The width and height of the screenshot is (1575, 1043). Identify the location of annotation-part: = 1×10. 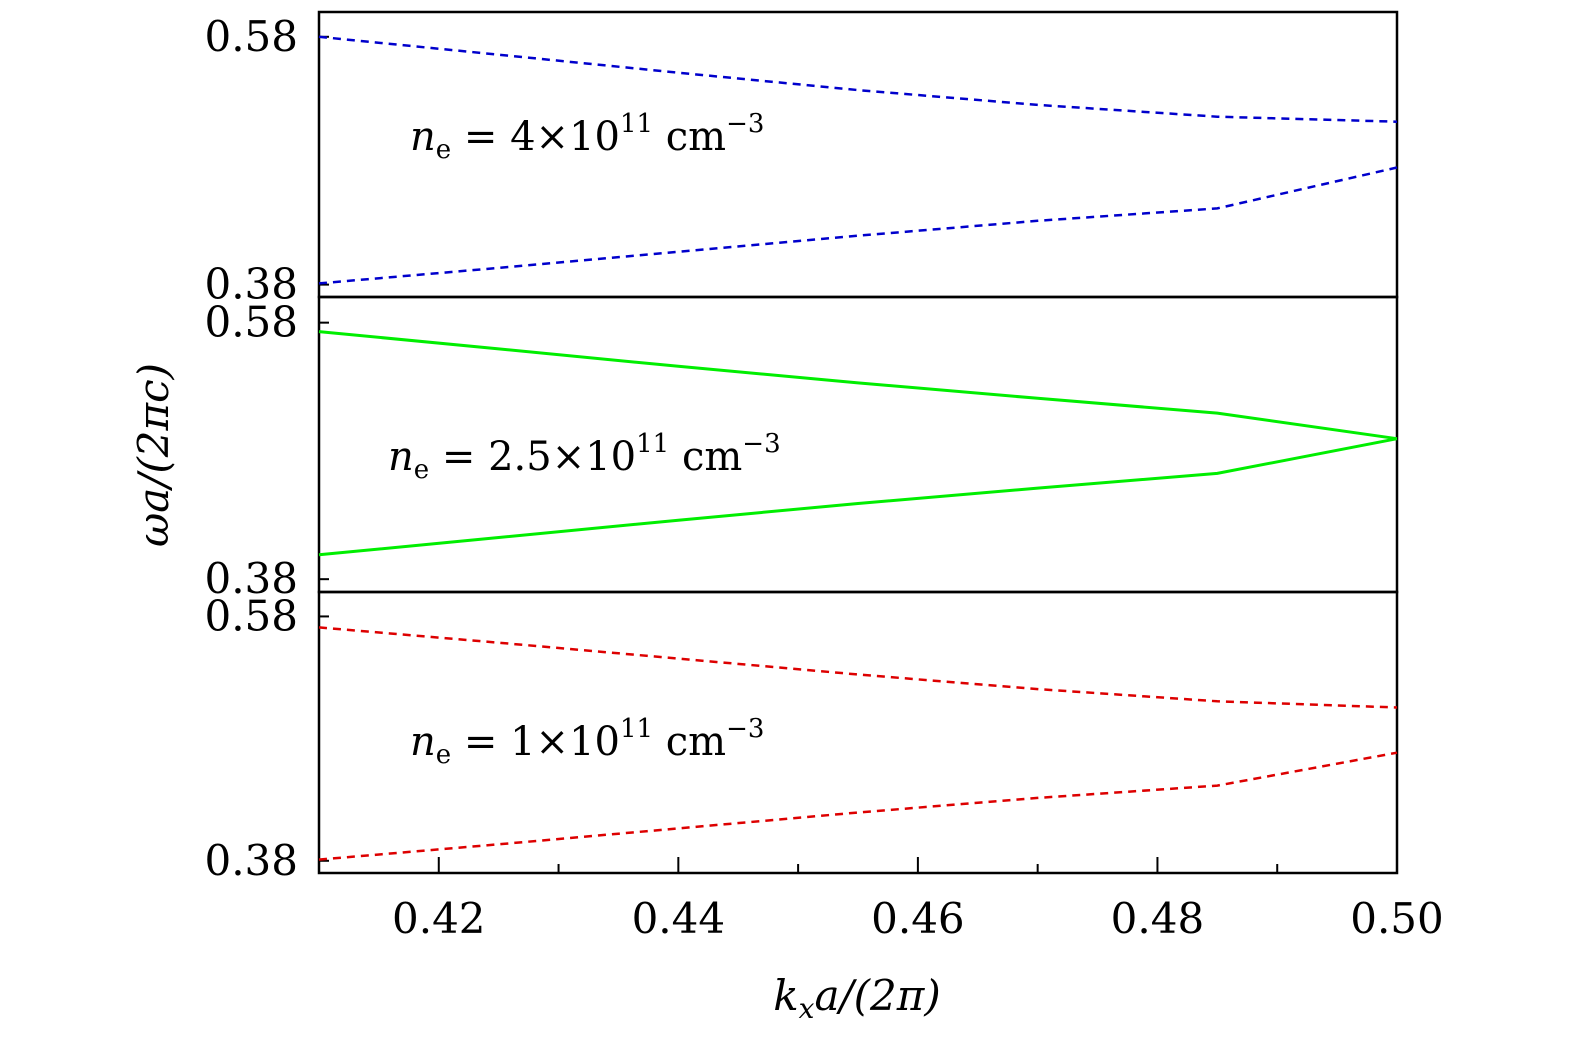
(535, 742).